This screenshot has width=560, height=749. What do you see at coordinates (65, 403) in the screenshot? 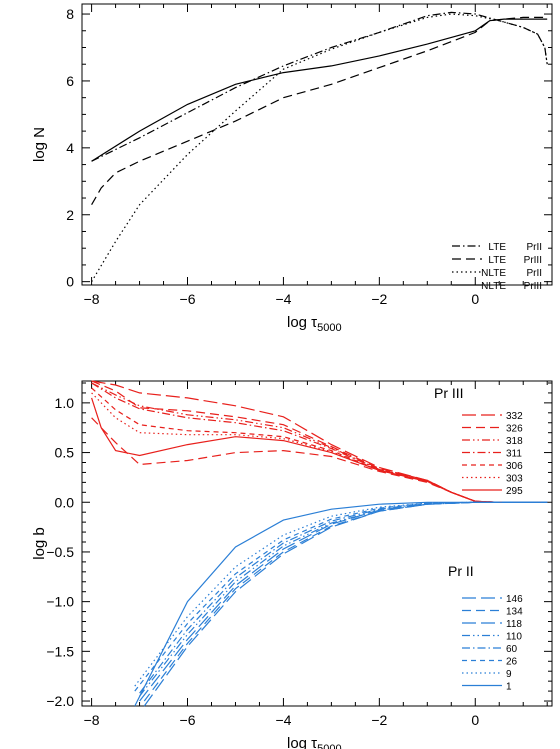
I see `bottom-y-tick-label: 1.0` at bounding box center [65, 403].